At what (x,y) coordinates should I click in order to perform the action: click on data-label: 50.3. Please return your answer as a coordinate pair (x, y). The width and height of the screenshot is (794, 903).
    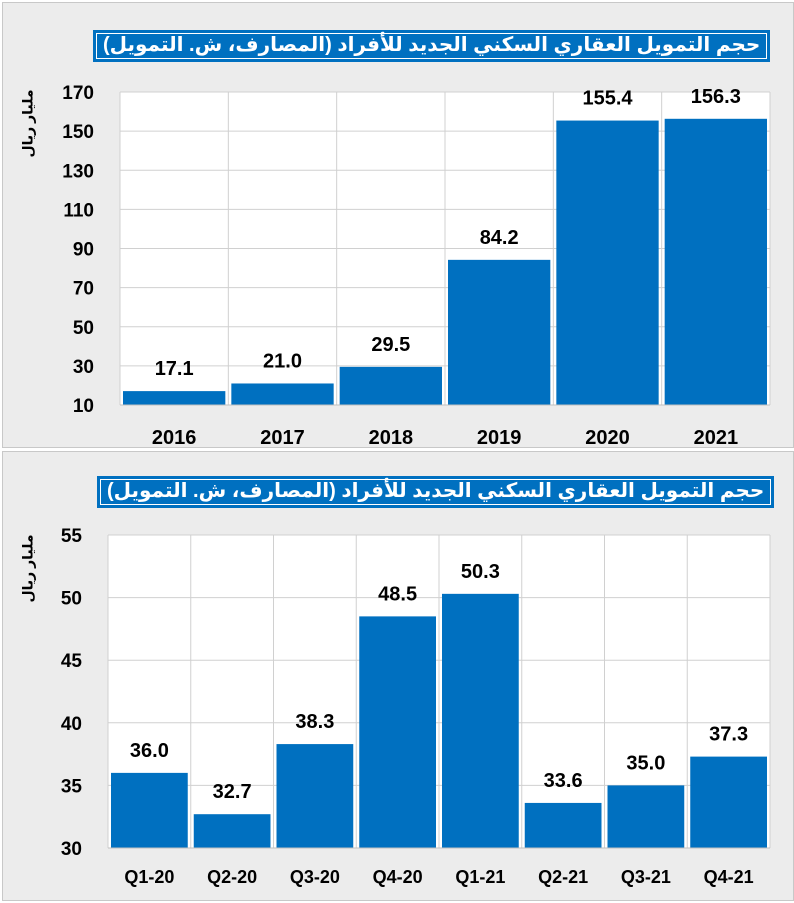
    Looking at the image, I should click on (480, 572).